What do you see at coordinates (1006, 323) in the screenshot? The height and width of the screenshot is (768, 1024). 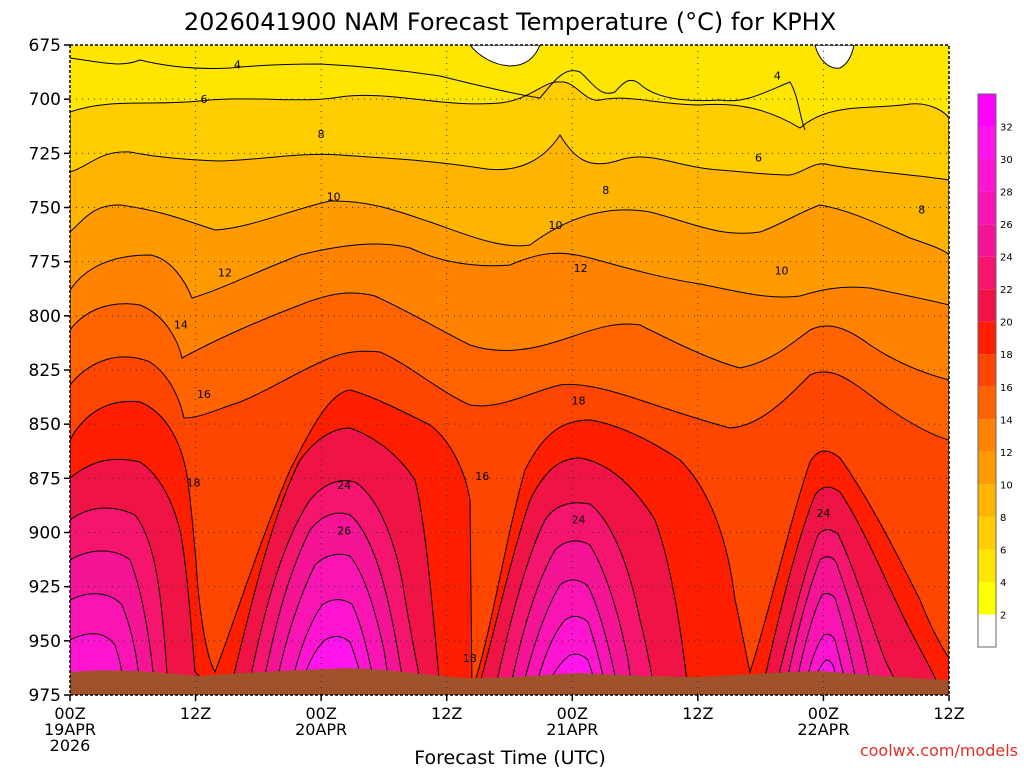 I see `colorbar-label: 20` at bounding box center [1006, 323].